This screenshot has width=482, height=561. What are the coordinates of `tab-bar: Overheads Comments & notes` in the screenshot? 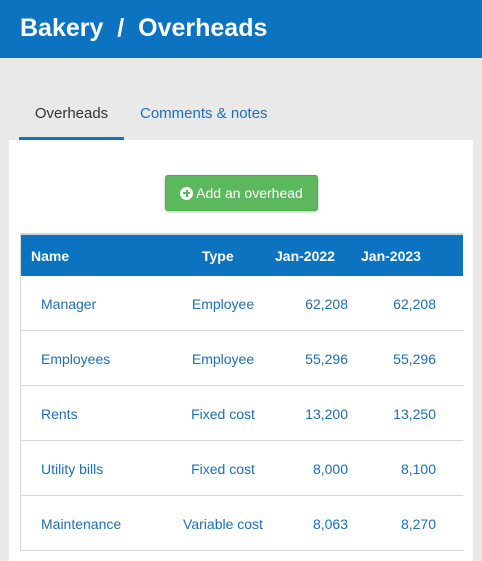 It's located at (151, 118).